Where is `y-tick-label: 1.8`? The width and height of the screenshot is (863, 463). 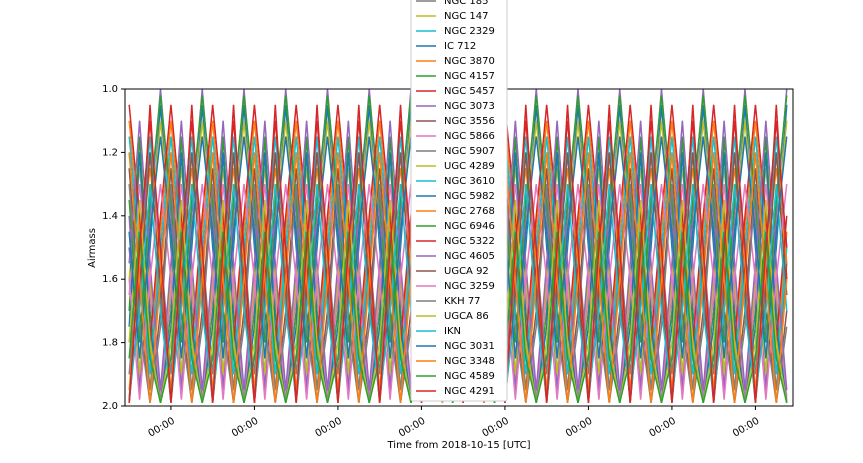
y-tick-label: 1.8 is located at coordinates (110, 343).